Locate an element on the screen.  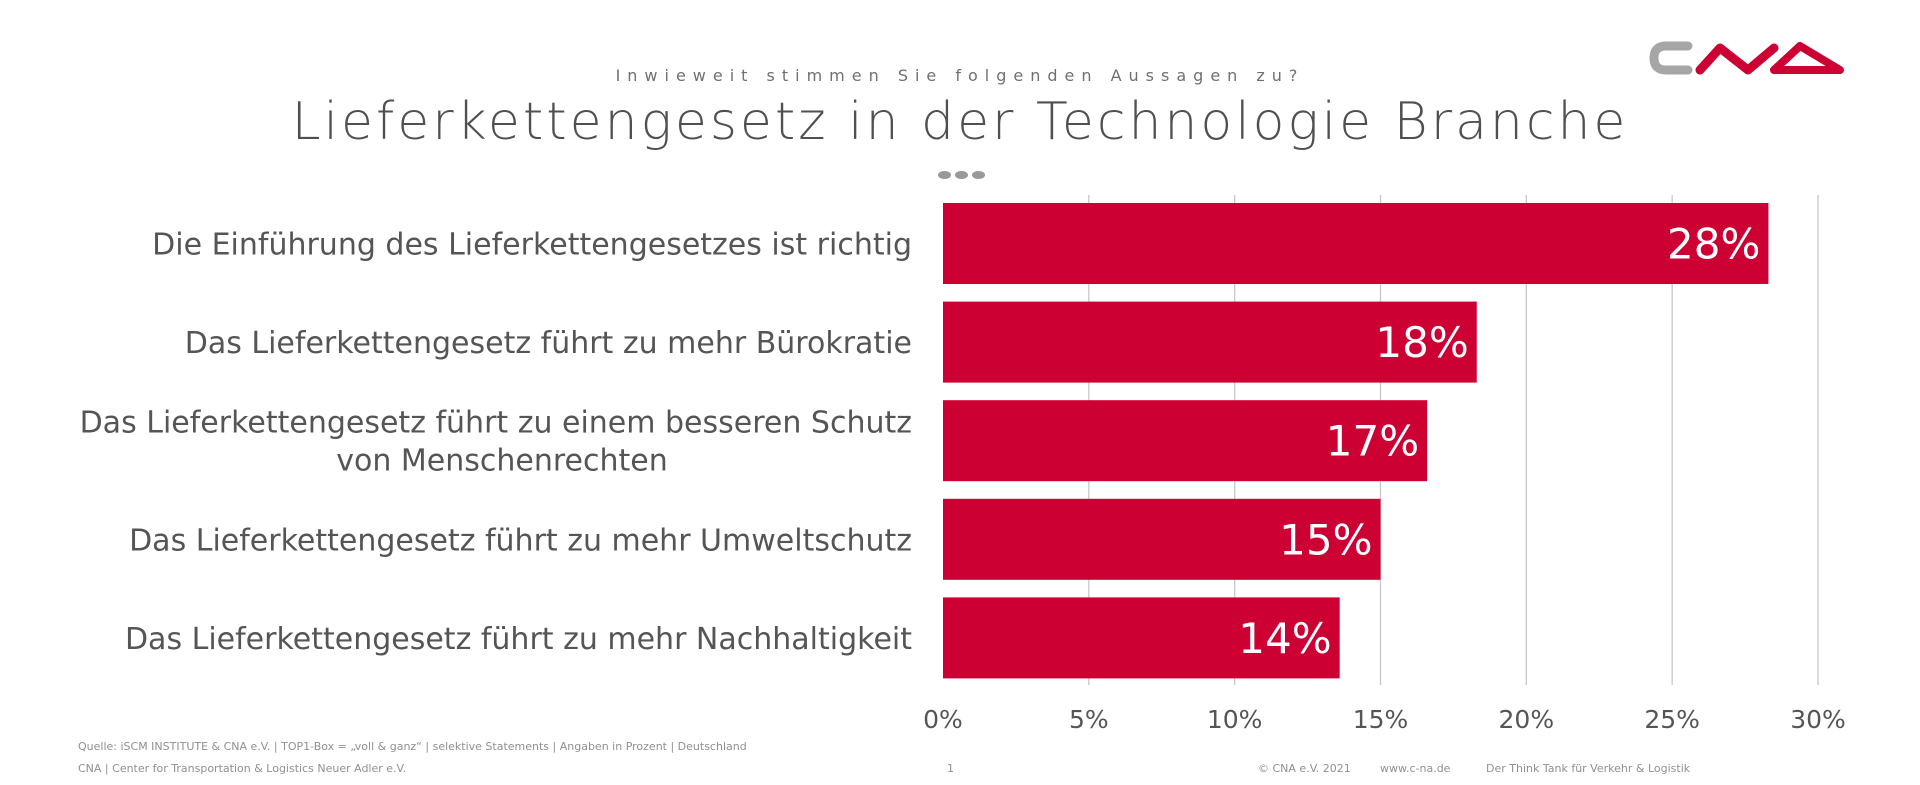
bar-data-label: 18% is located at coordinates (1421, 342).